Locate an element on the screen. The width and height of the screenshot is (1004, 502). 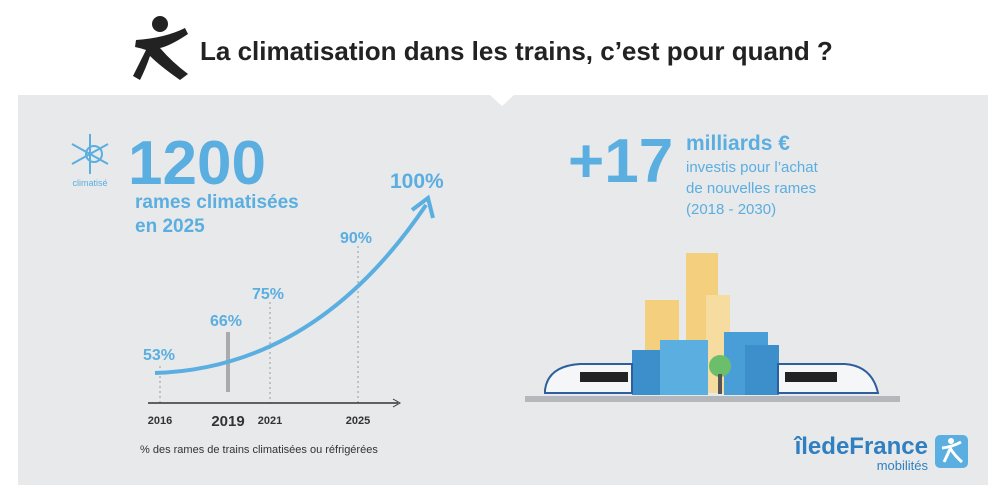
year-label: 2021 is located at coordinates (270, 421).